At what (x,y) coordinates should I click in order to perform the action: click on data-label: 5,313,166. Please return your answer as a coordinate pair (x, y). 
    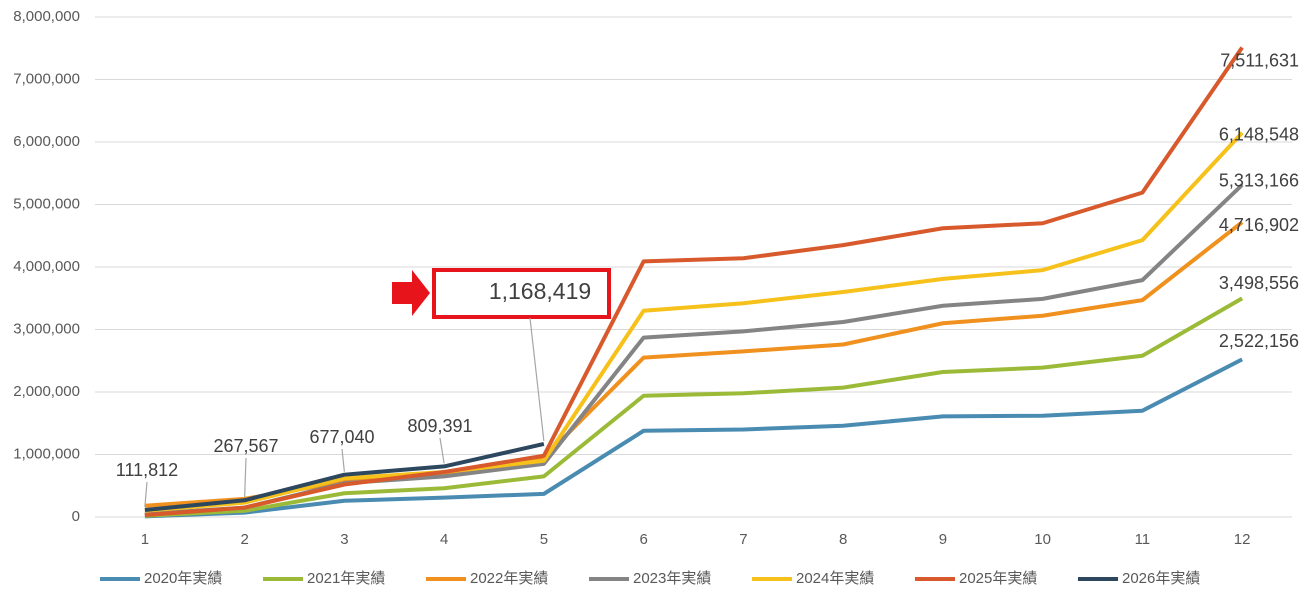
    Looking at the image, I should click on (1259, 181).